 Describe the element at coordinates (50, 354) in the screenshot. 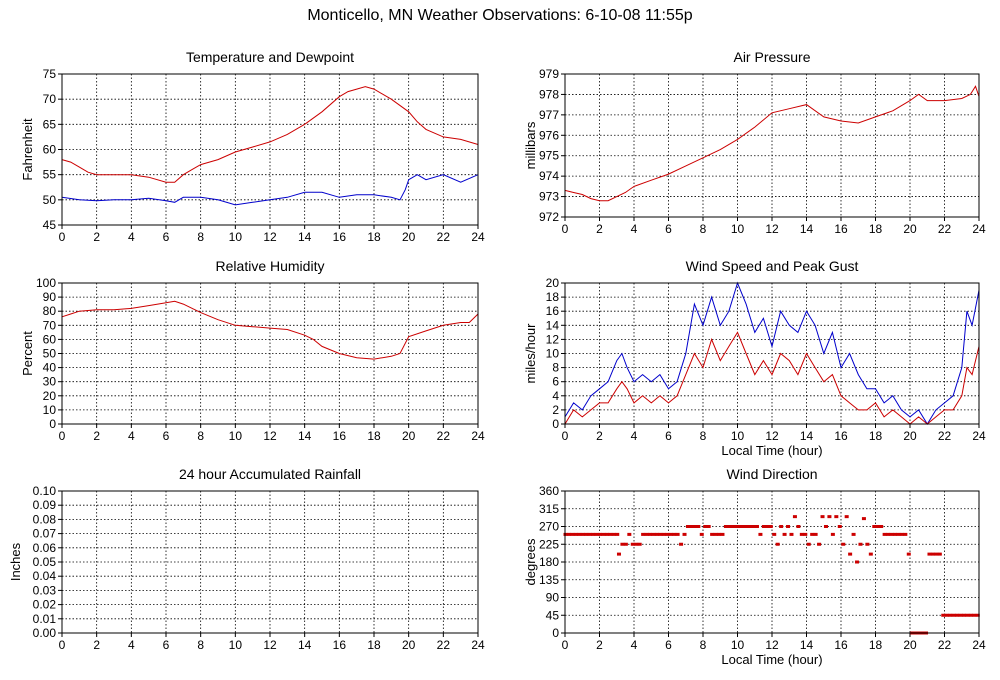

I see `y-tick-label: 50` at that location.